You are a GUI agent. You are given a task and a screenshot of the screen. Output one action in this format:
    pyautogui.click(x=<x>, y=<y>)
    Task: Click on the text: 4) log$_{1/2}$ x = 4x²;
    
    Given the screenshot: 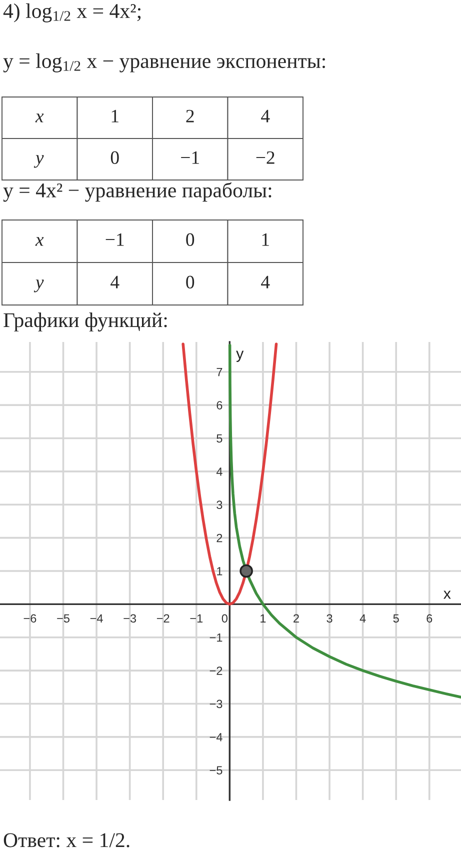 What is the action you would take?
    pyautogui.click(x=72, y=12)
    